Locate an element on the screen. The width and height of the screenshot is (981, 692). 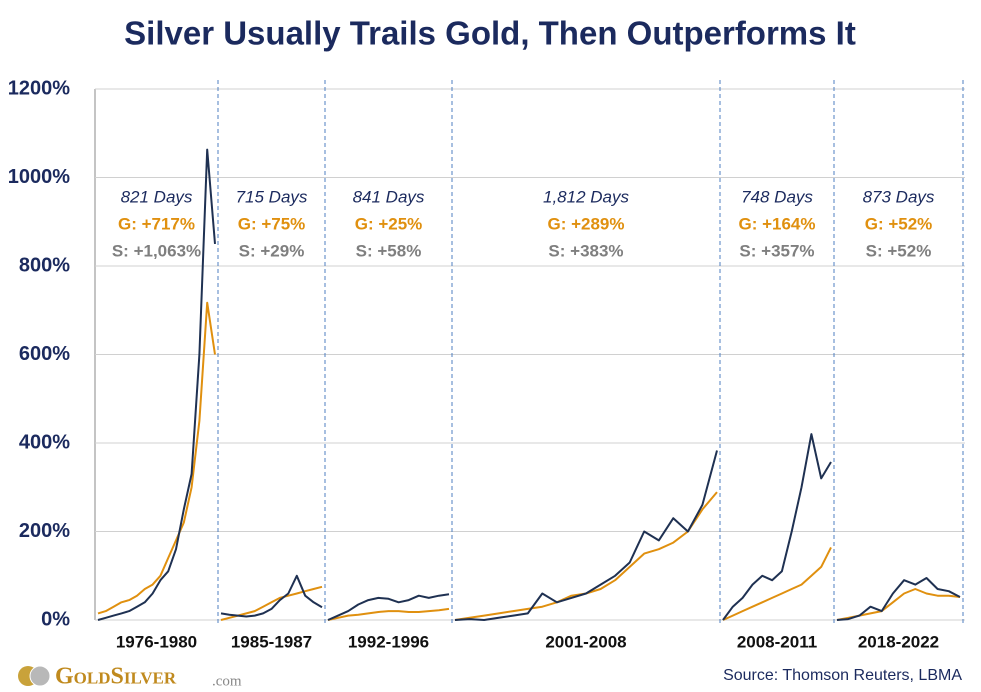
period-days: 1,812 Days is located at coordinates (586, 196).